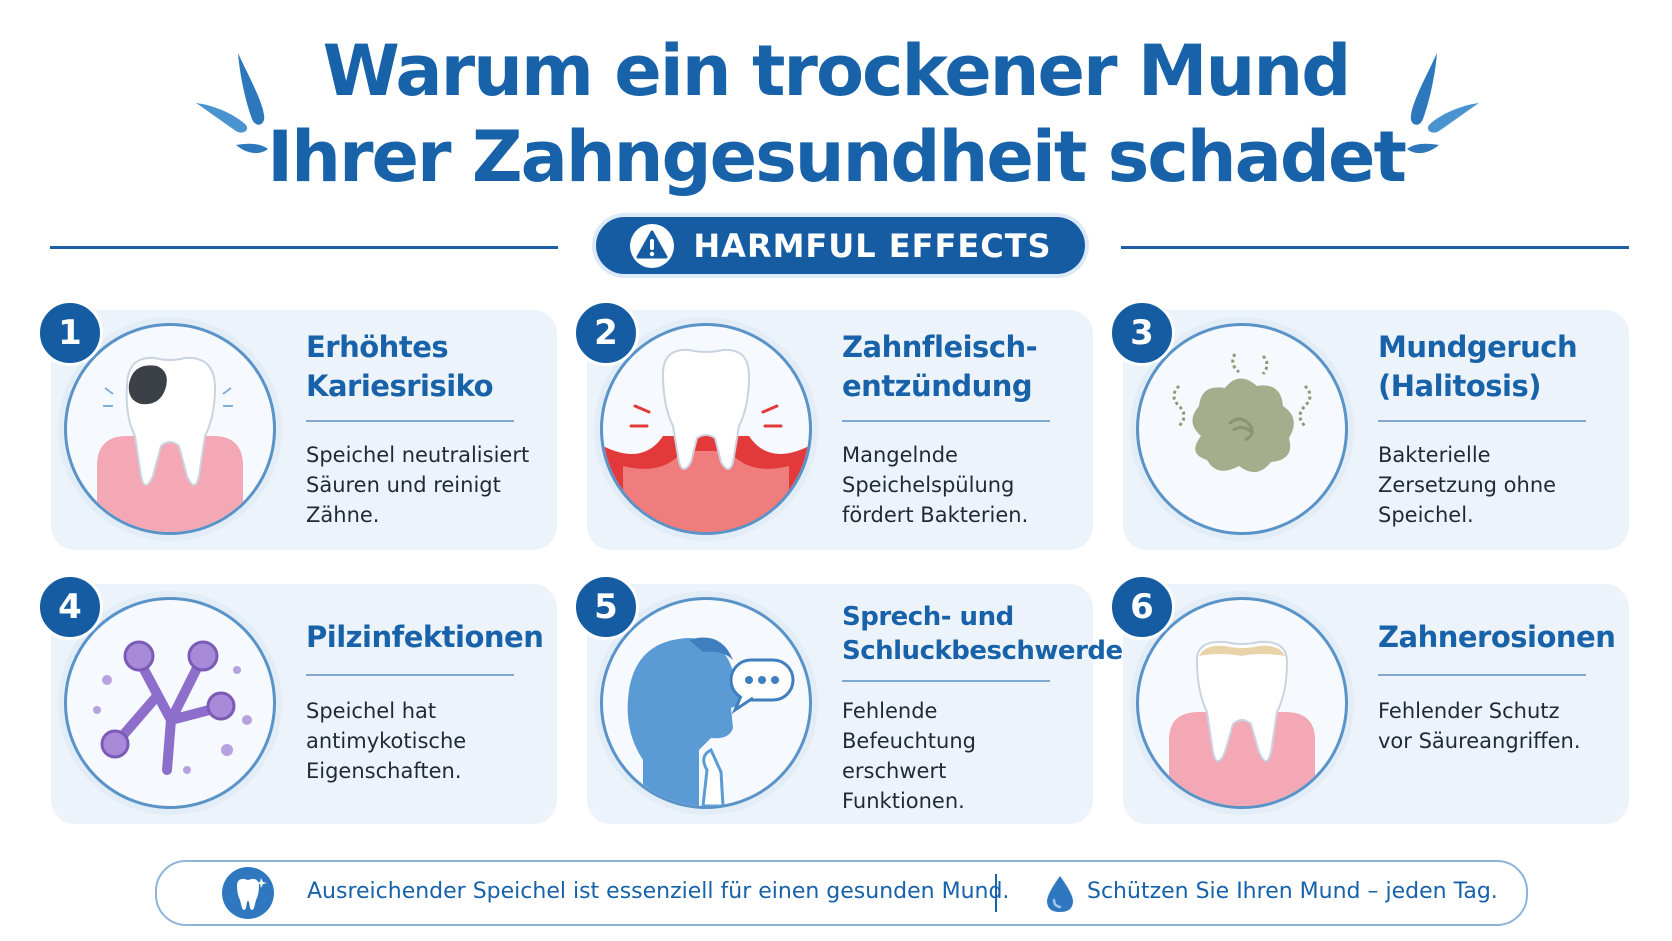 Image resolution: width=1672 pixels, height=941 pixels. What do you see at coordinates (1242, 413) in the screenshot?
I see `odor-cloud-icon` at bounding box center [1242, 413].